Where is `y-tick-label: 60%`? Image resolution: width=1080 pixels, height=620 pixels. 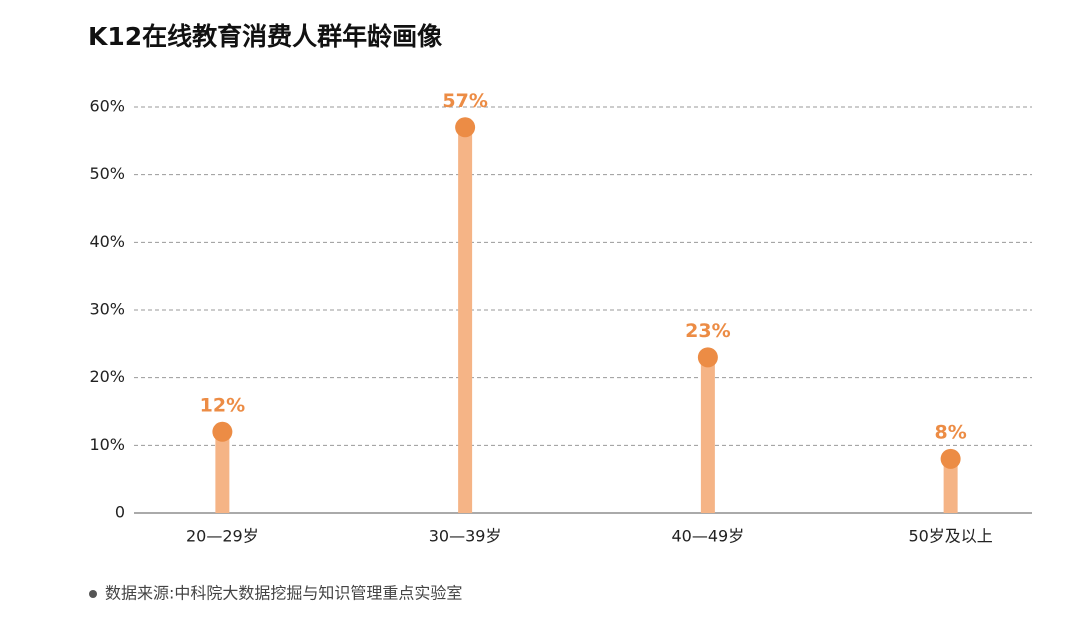
y-tick-label: 60% is located at coordinates (107, 106).